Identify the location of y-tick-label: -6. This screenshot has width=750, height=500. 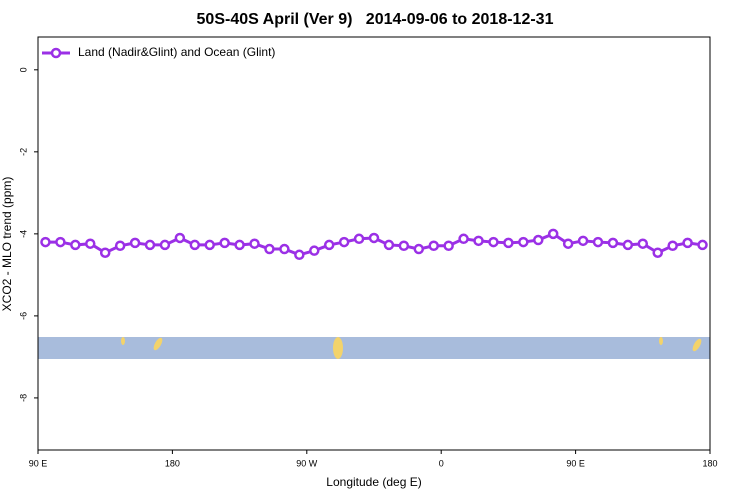
(23, 316).